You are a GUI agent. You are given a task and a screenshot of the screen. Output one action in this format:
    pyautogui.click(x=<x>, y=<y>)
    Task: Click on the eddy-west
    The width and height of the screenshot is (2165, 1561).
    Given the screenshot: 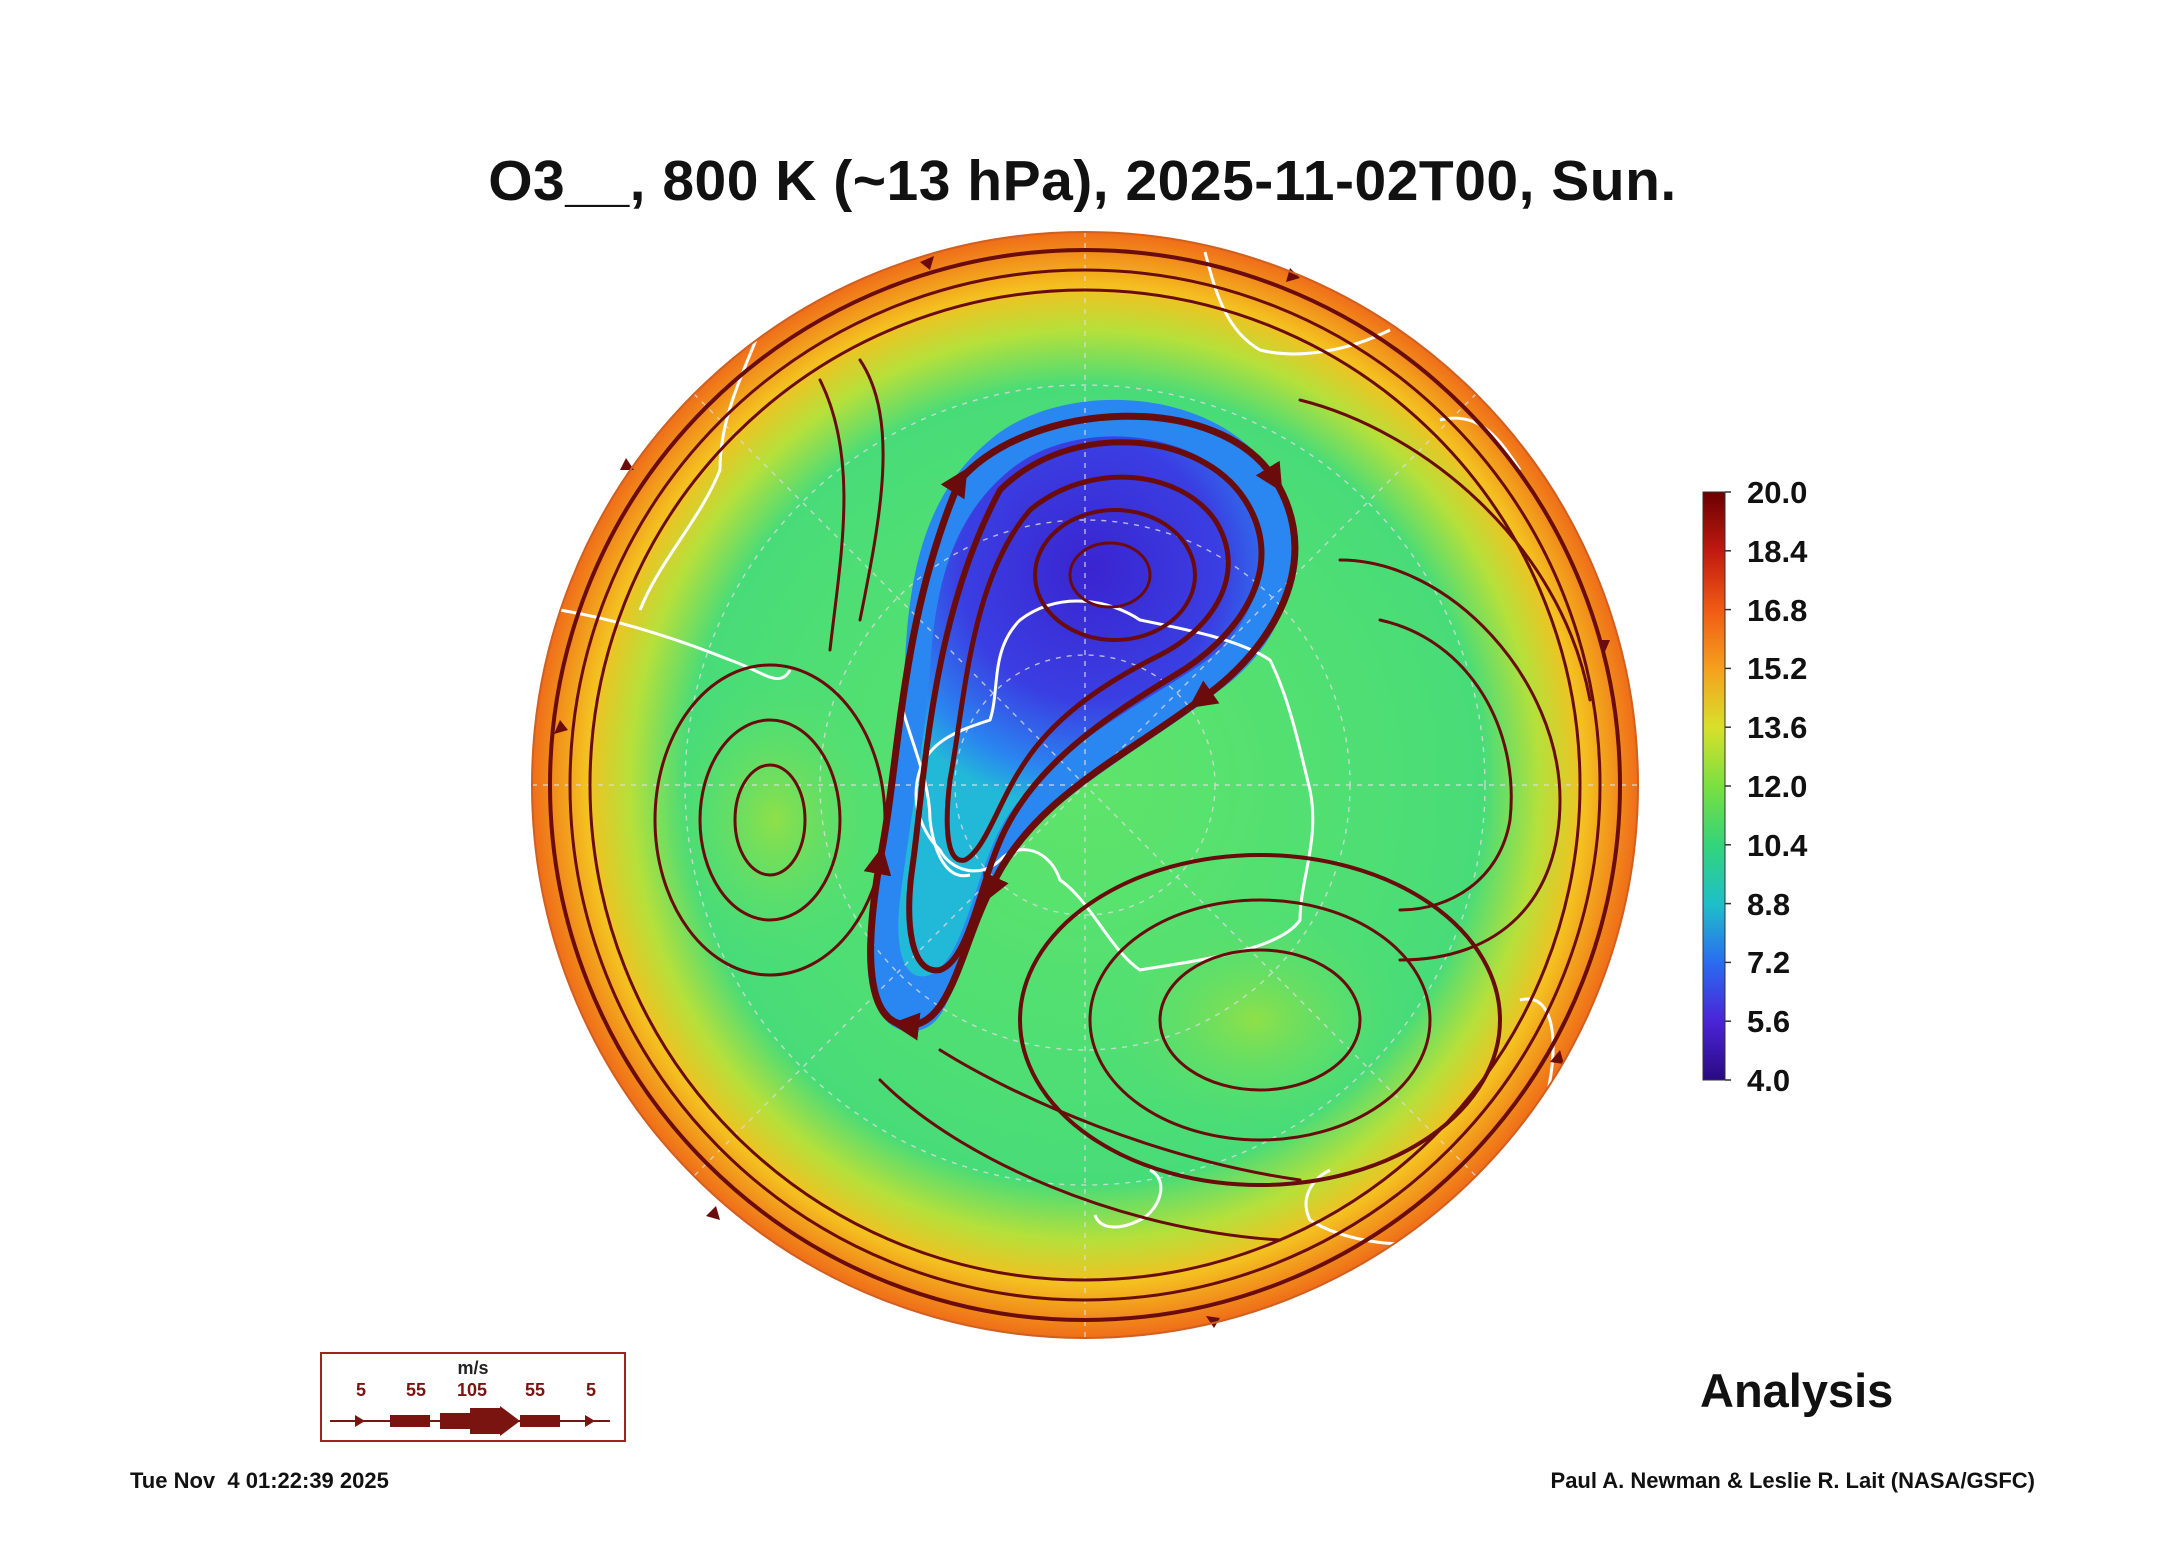 What is the action you would take?
    pyautogui.click(x=775, y=820)
    